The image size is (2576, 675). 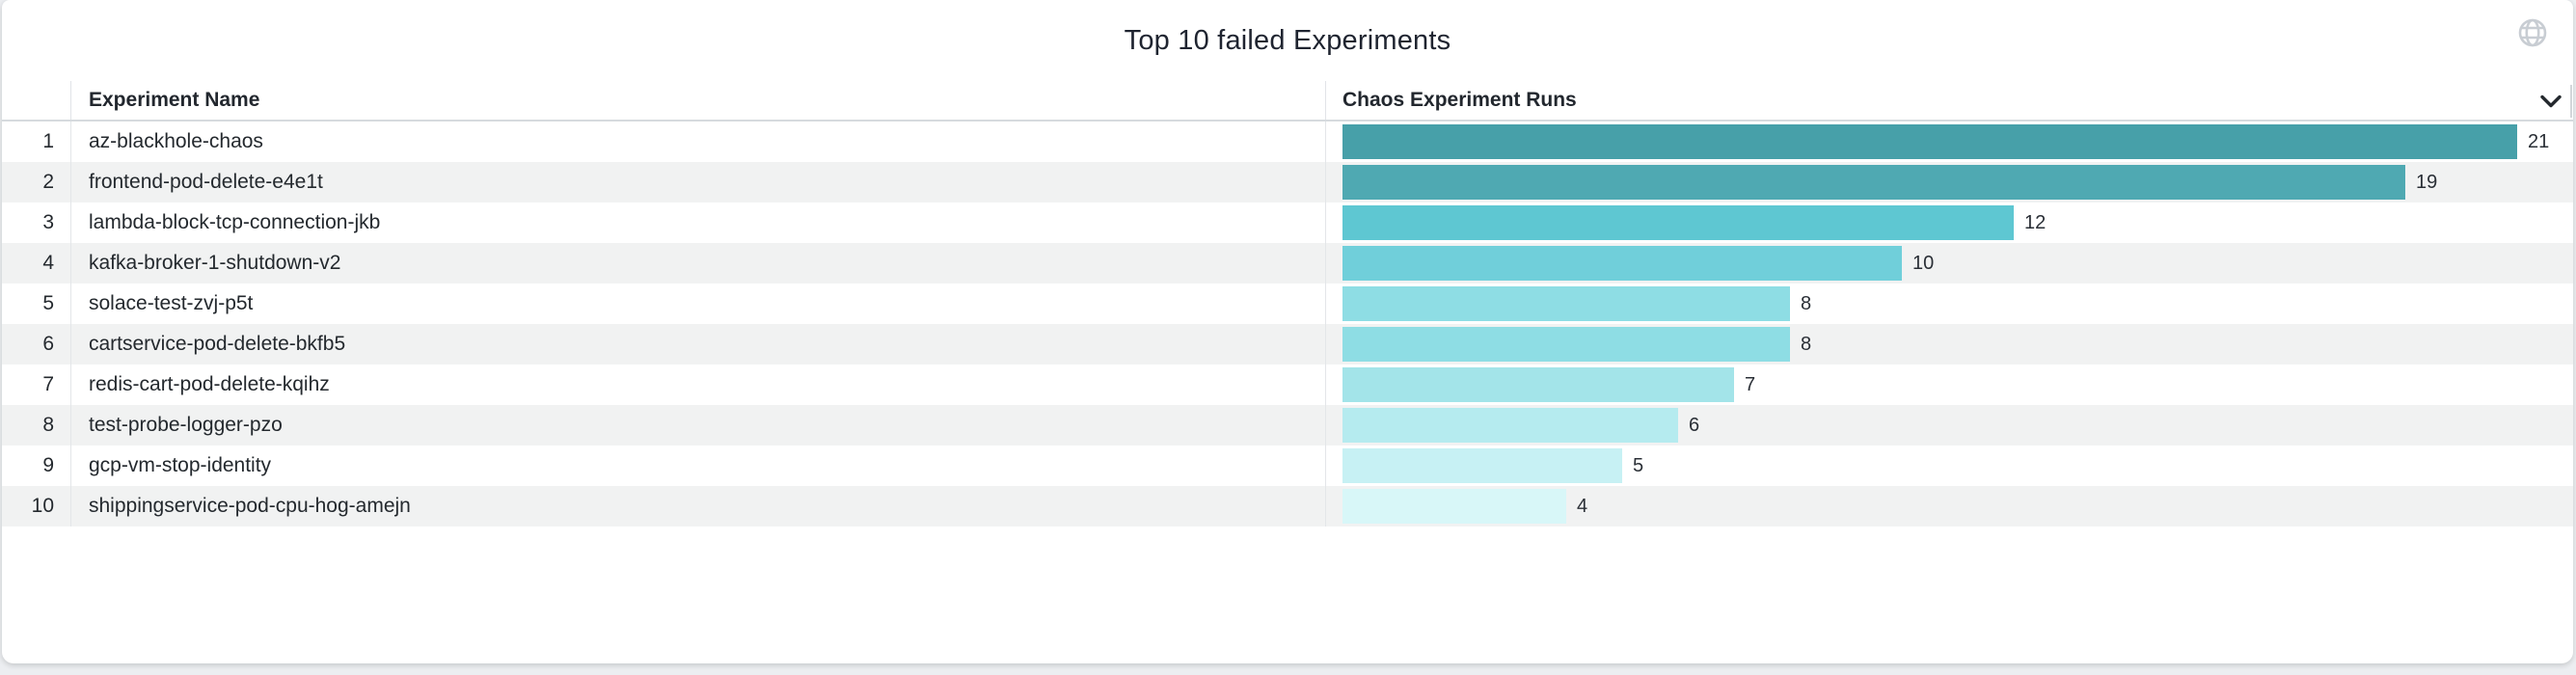 What do you see at coordinates (1949, 425) in the screenshot?
I see `runs-bar-cell: 6` at bounding box center [1949, 425].